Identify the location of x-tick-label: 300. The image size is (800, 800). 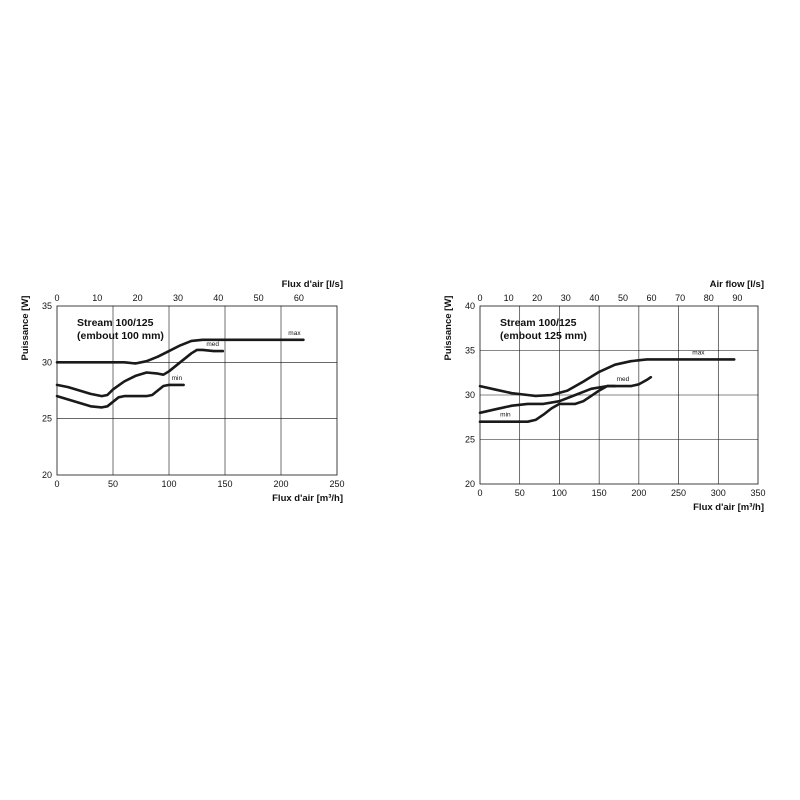
(718, 493).